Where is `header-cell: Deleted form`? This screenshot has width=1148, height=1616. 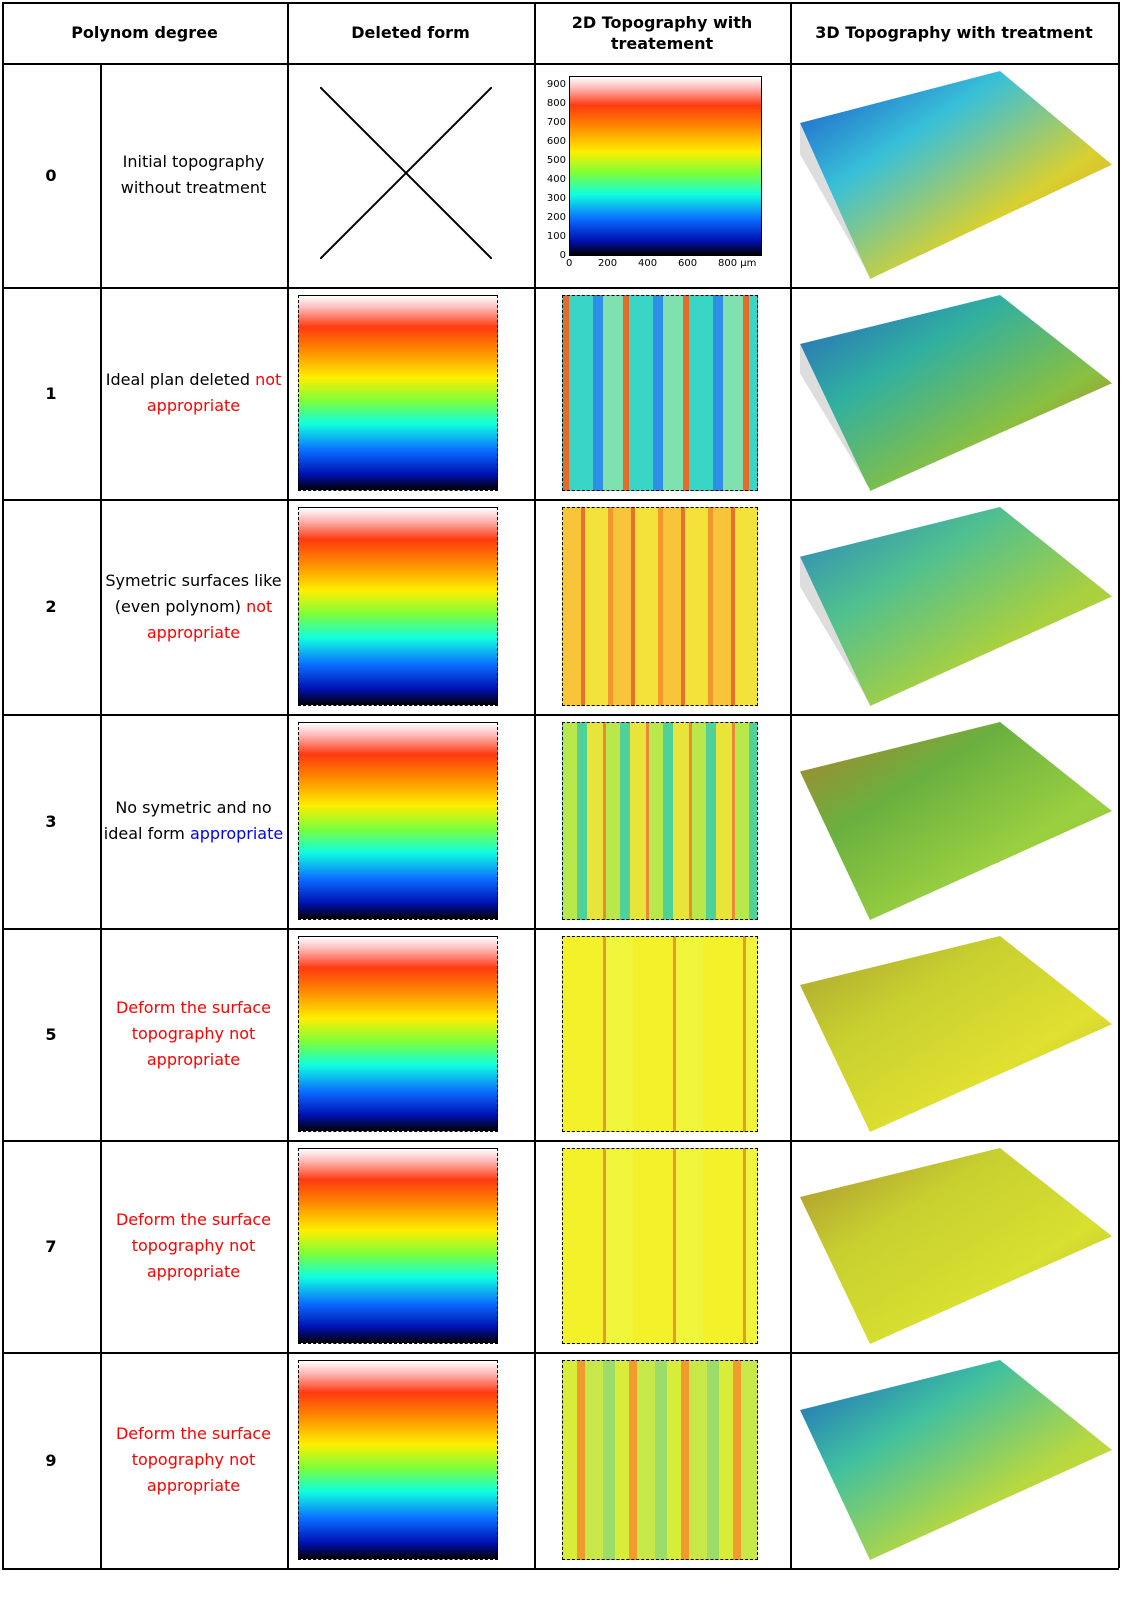
header-cell: Deleted form is located at coordinates (410, 32).